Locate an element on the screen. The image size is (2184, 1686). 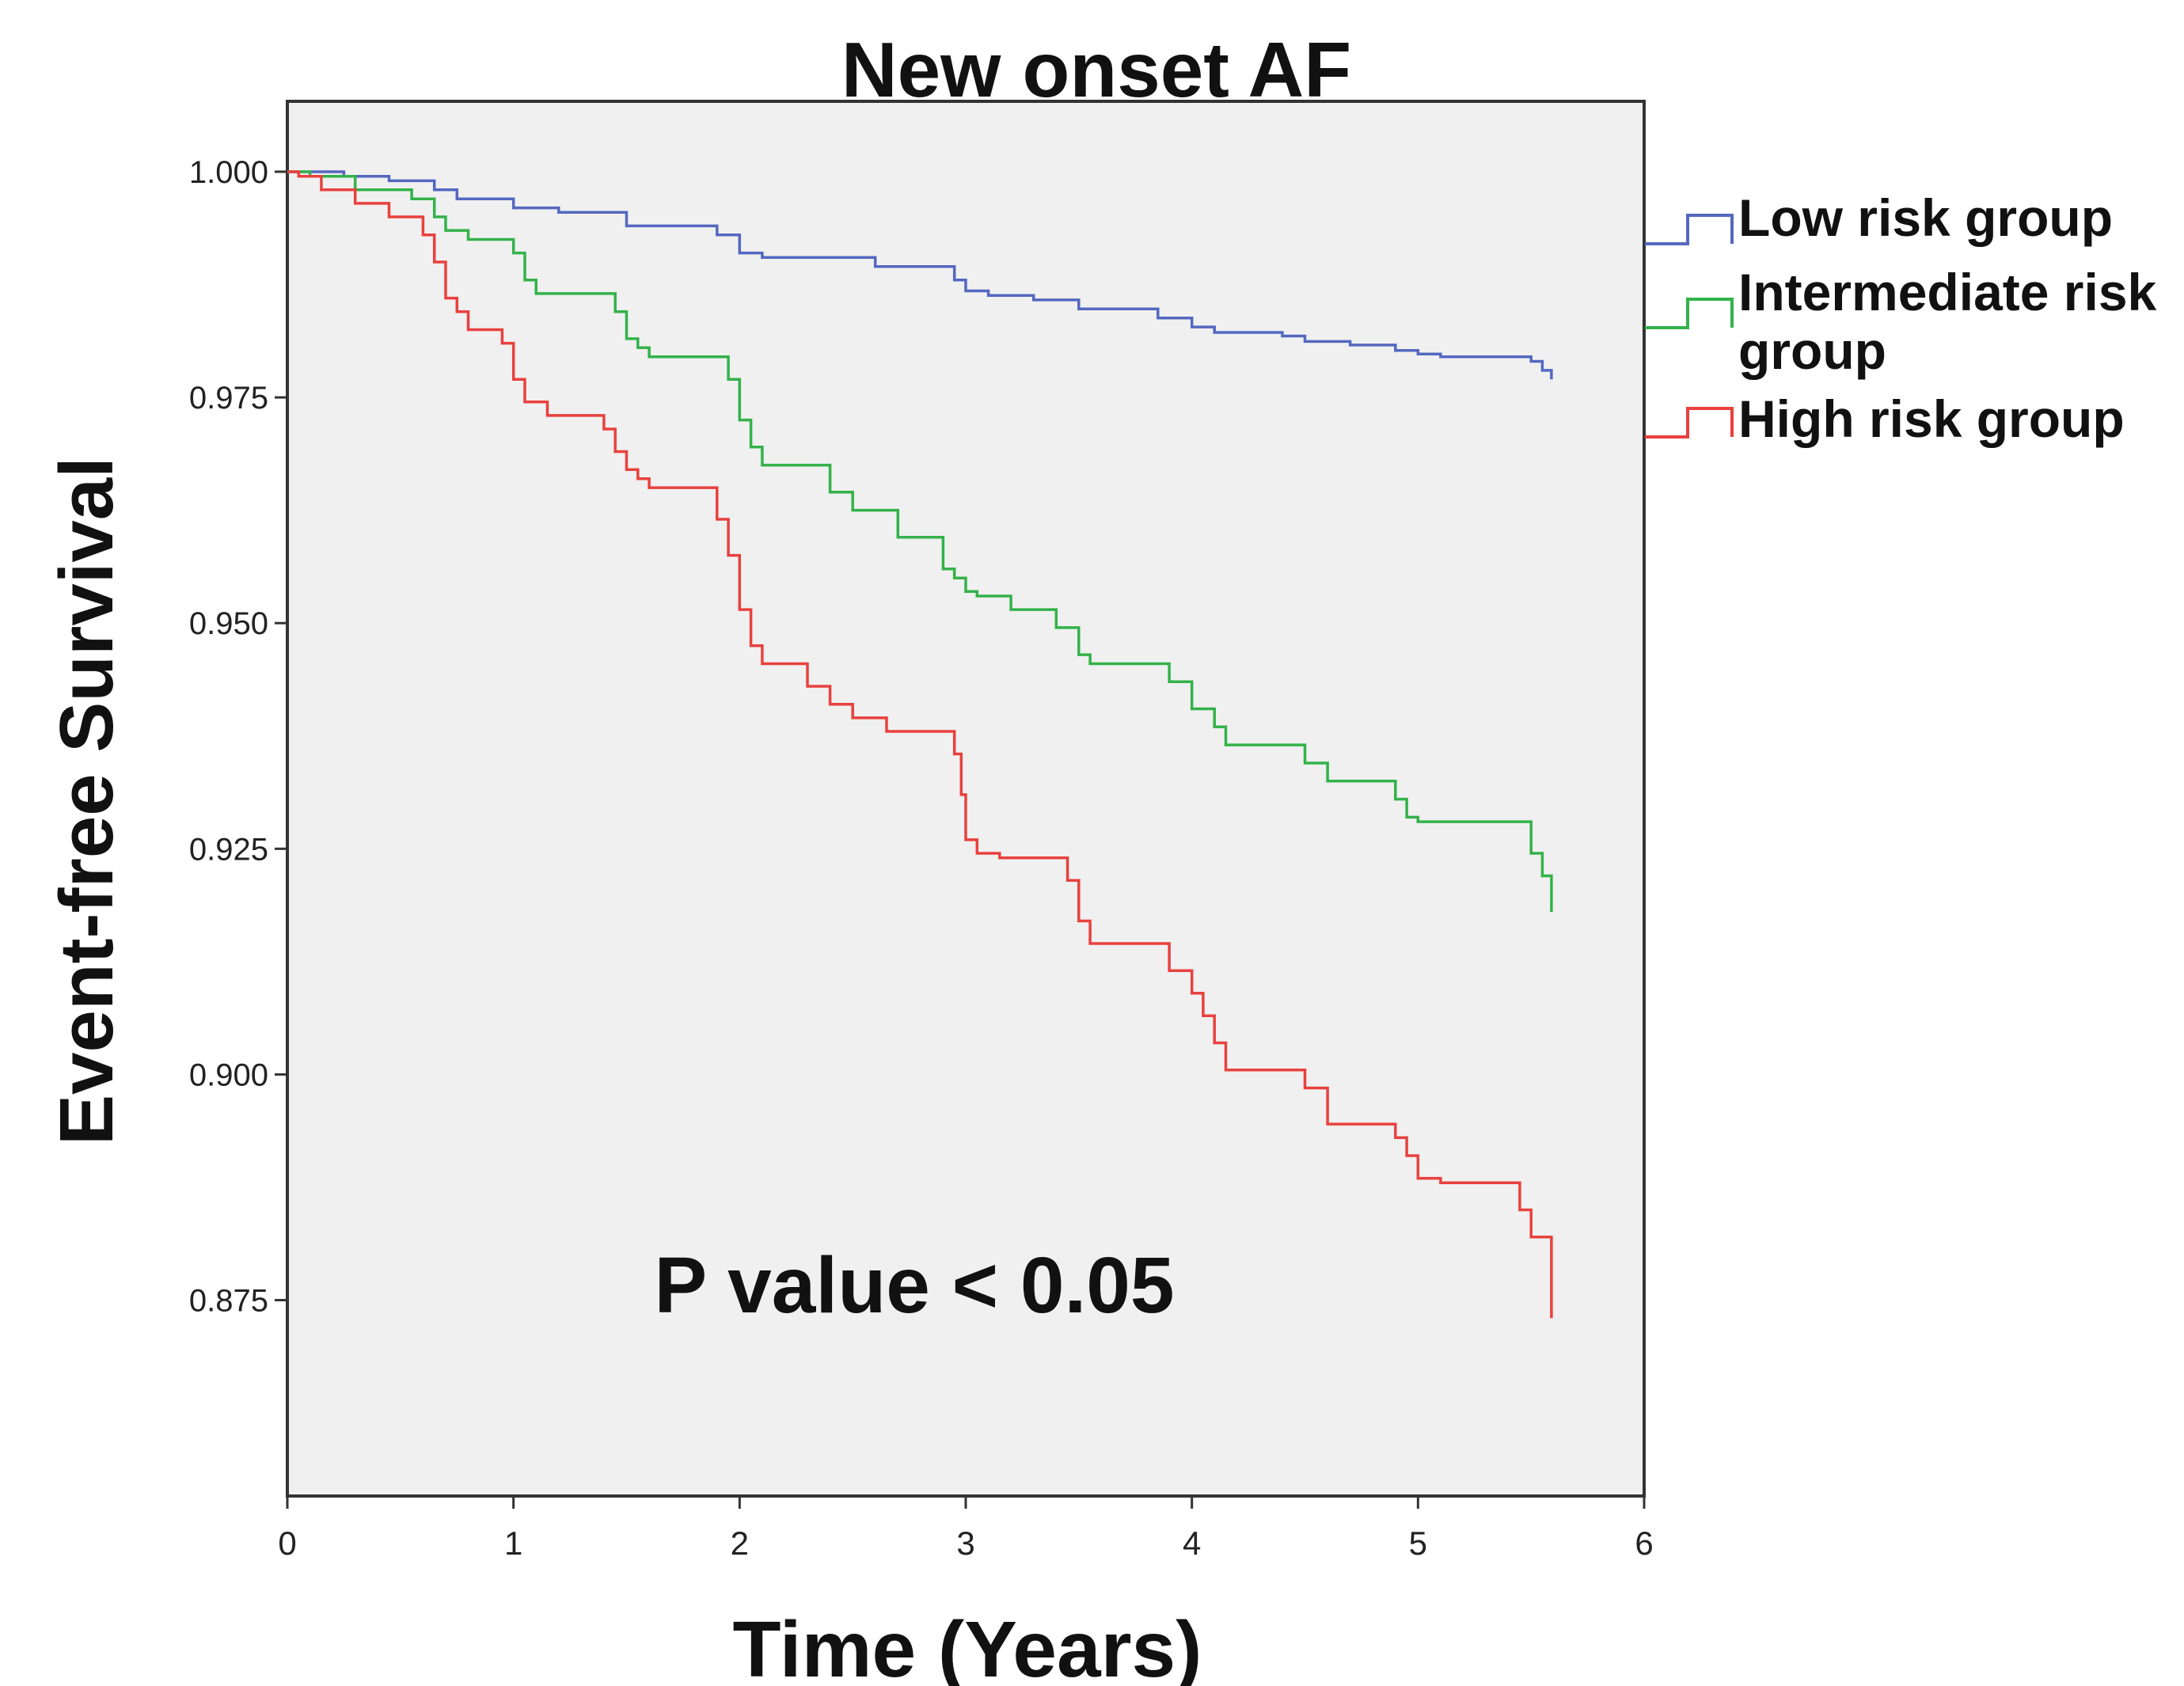
y-tick-label-0.975: 0.975 is located at coordinates (228, 398).